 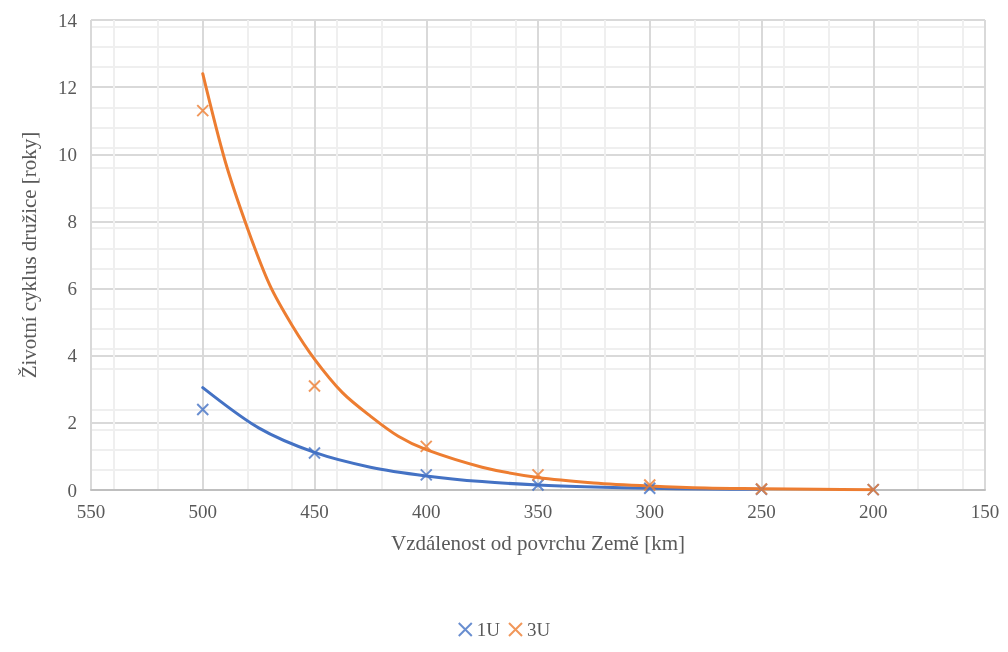 I want to click on x-tick-label: 450, so click(x=314, y=511).